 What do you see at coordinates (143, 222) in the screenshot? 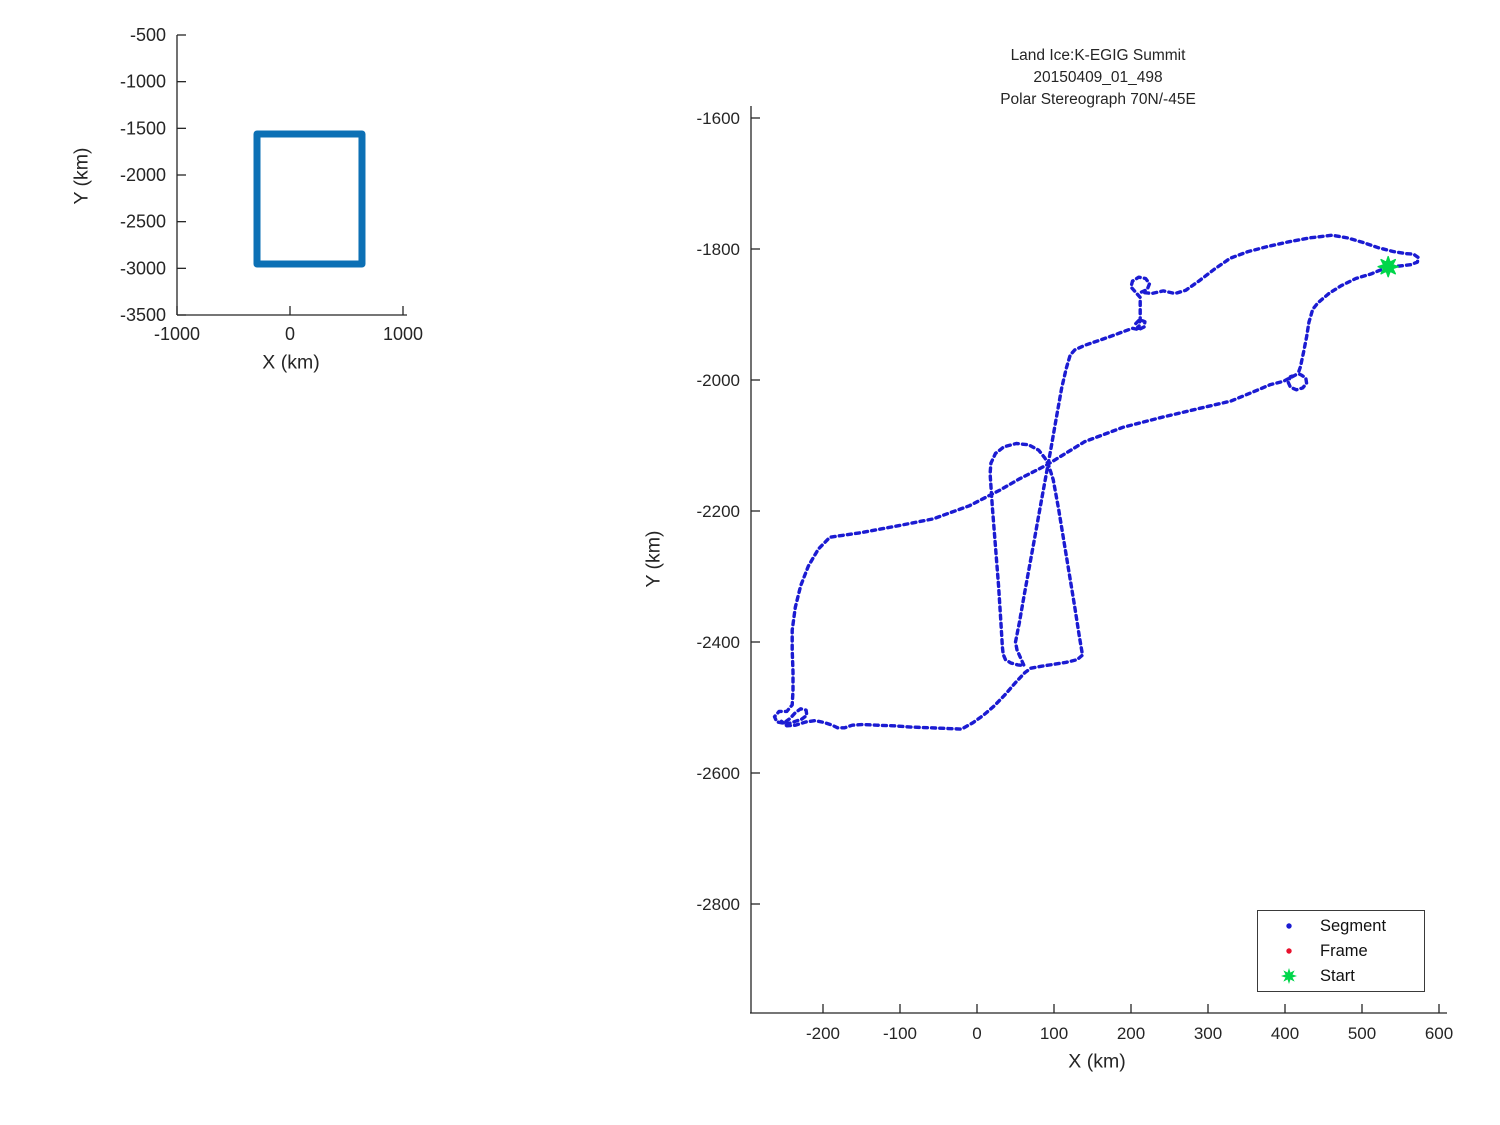
I see `overview-y-tick-label: -2500` at bounding box center [143, 222].